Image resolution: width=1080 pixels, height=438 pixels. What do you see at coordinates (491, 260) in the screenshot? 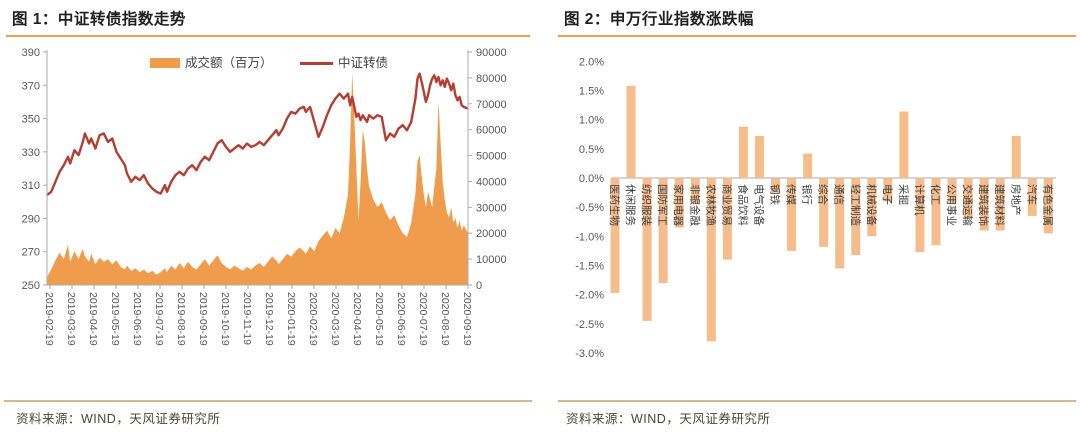
I see `svg-text: 10000` at bounding box center [491, 260].